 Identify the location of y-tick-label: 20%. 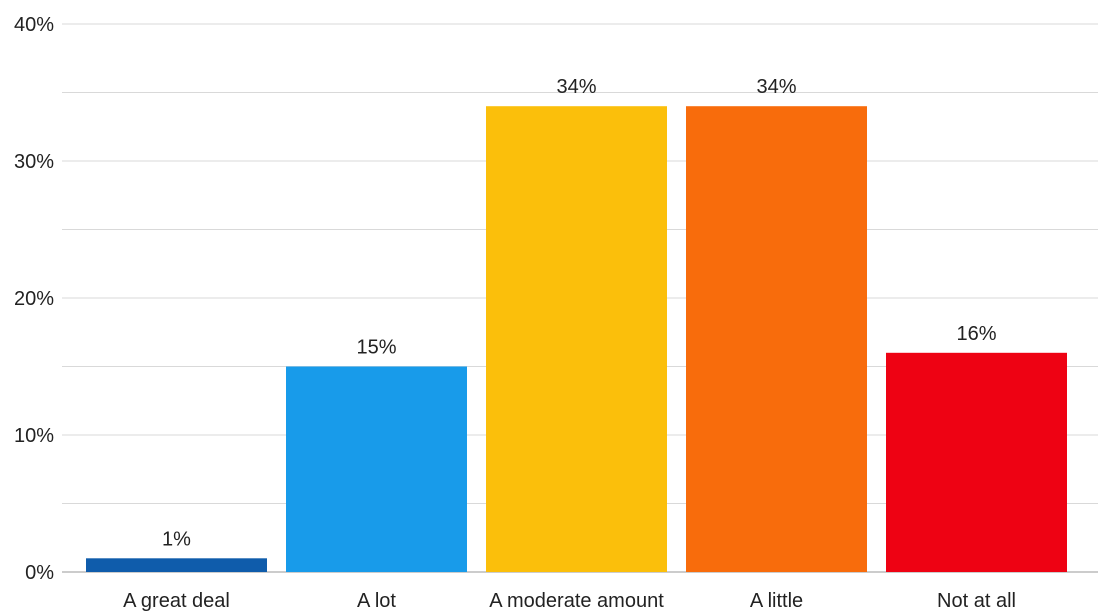
(34, 299).